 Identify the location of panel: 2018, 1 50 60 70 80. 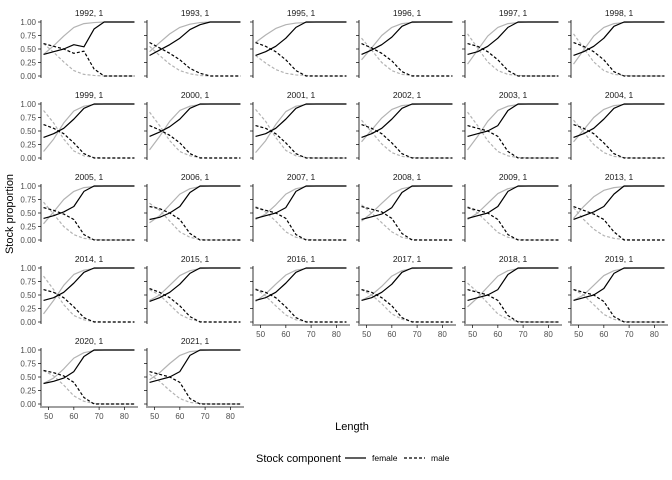
(512, 296).